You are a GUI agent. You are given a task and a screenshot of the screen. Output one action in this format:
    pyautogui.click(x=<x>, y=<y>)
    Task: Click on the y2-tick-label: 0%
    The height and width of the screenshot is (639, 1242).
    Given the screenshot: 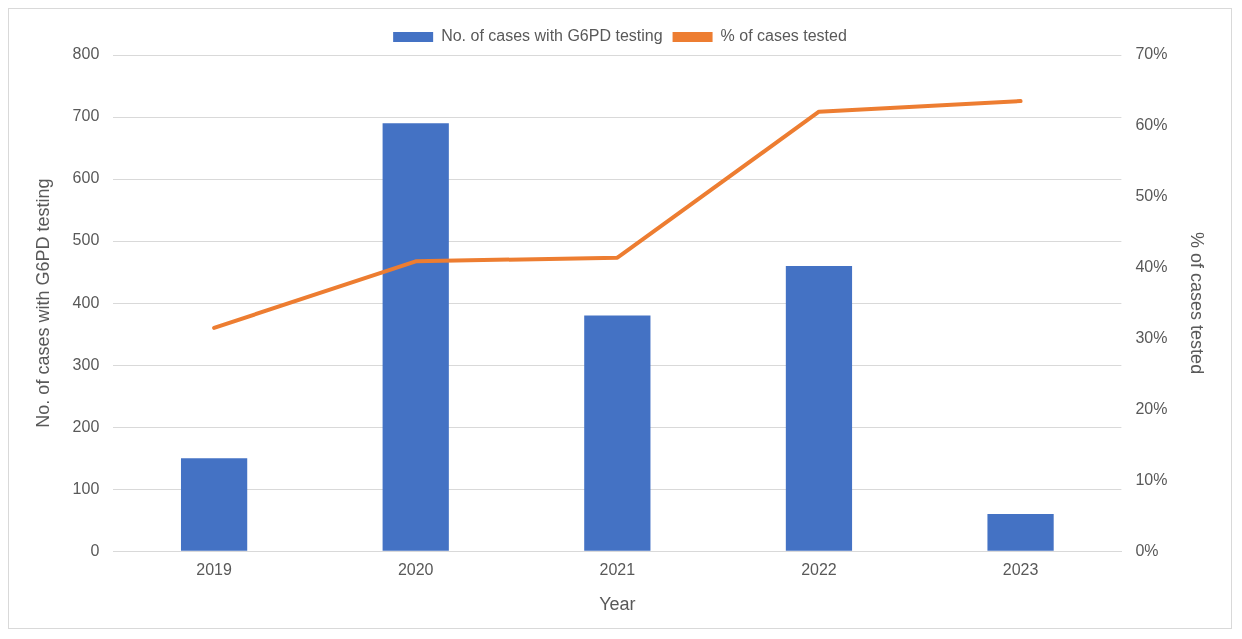 What is the action you would take?
    pyautogui.click(x=1147, y=550)
    